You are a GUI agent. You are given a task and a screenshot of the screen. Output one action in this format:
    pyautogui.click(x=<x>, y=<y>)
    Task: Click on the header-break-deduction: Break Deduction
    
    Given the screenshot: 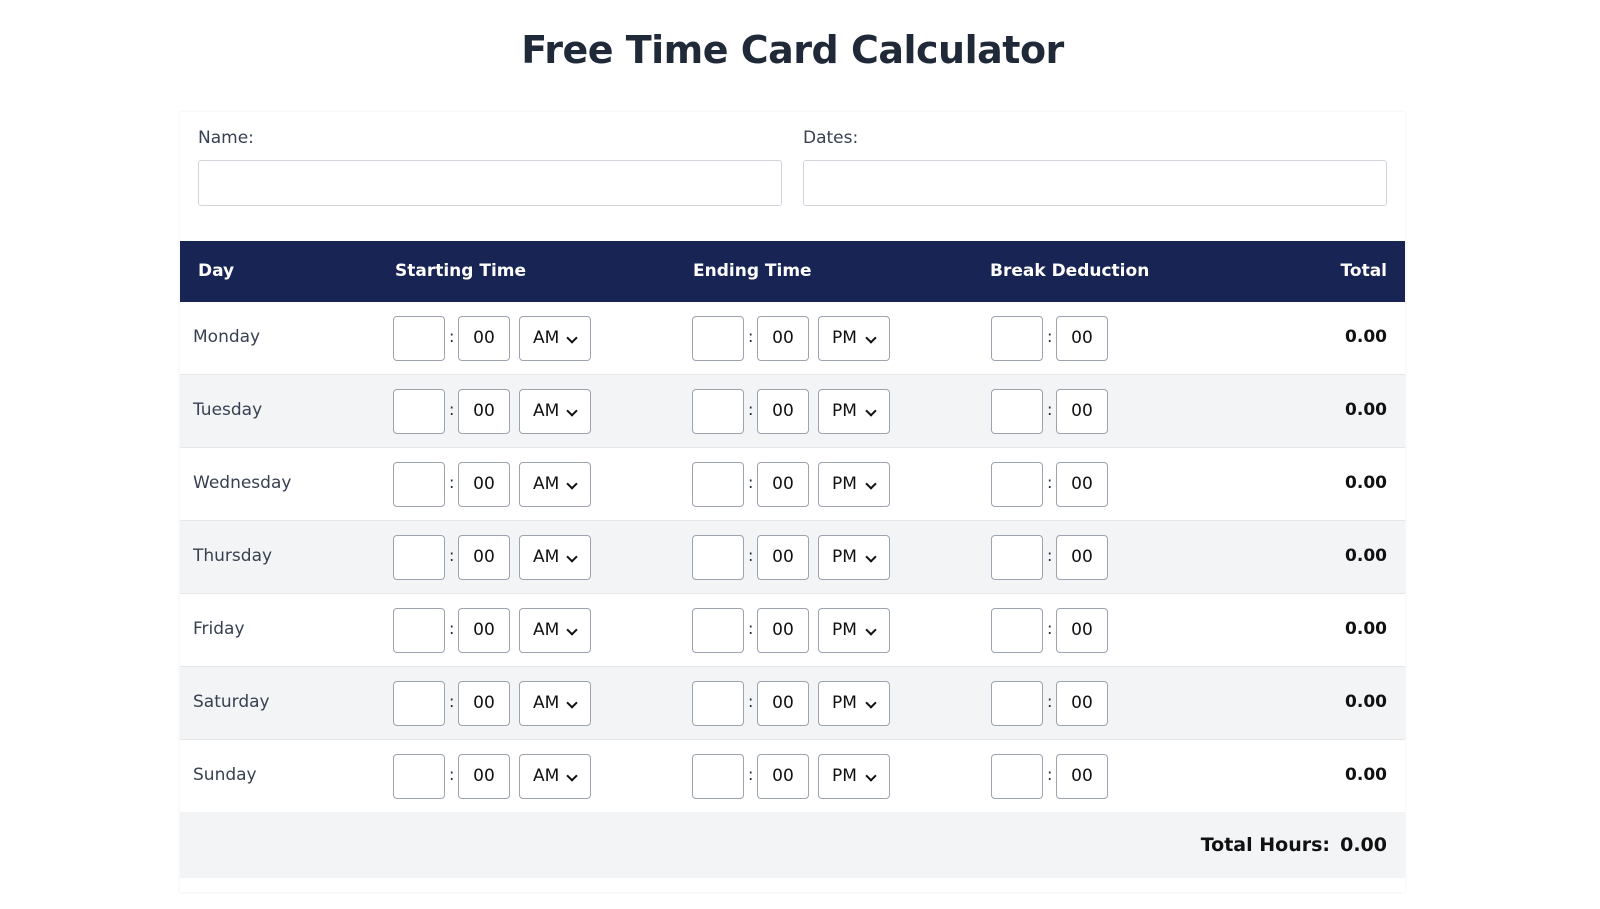 What is the action you would take?
    pyautogui.click(x=1070, y=271)
    